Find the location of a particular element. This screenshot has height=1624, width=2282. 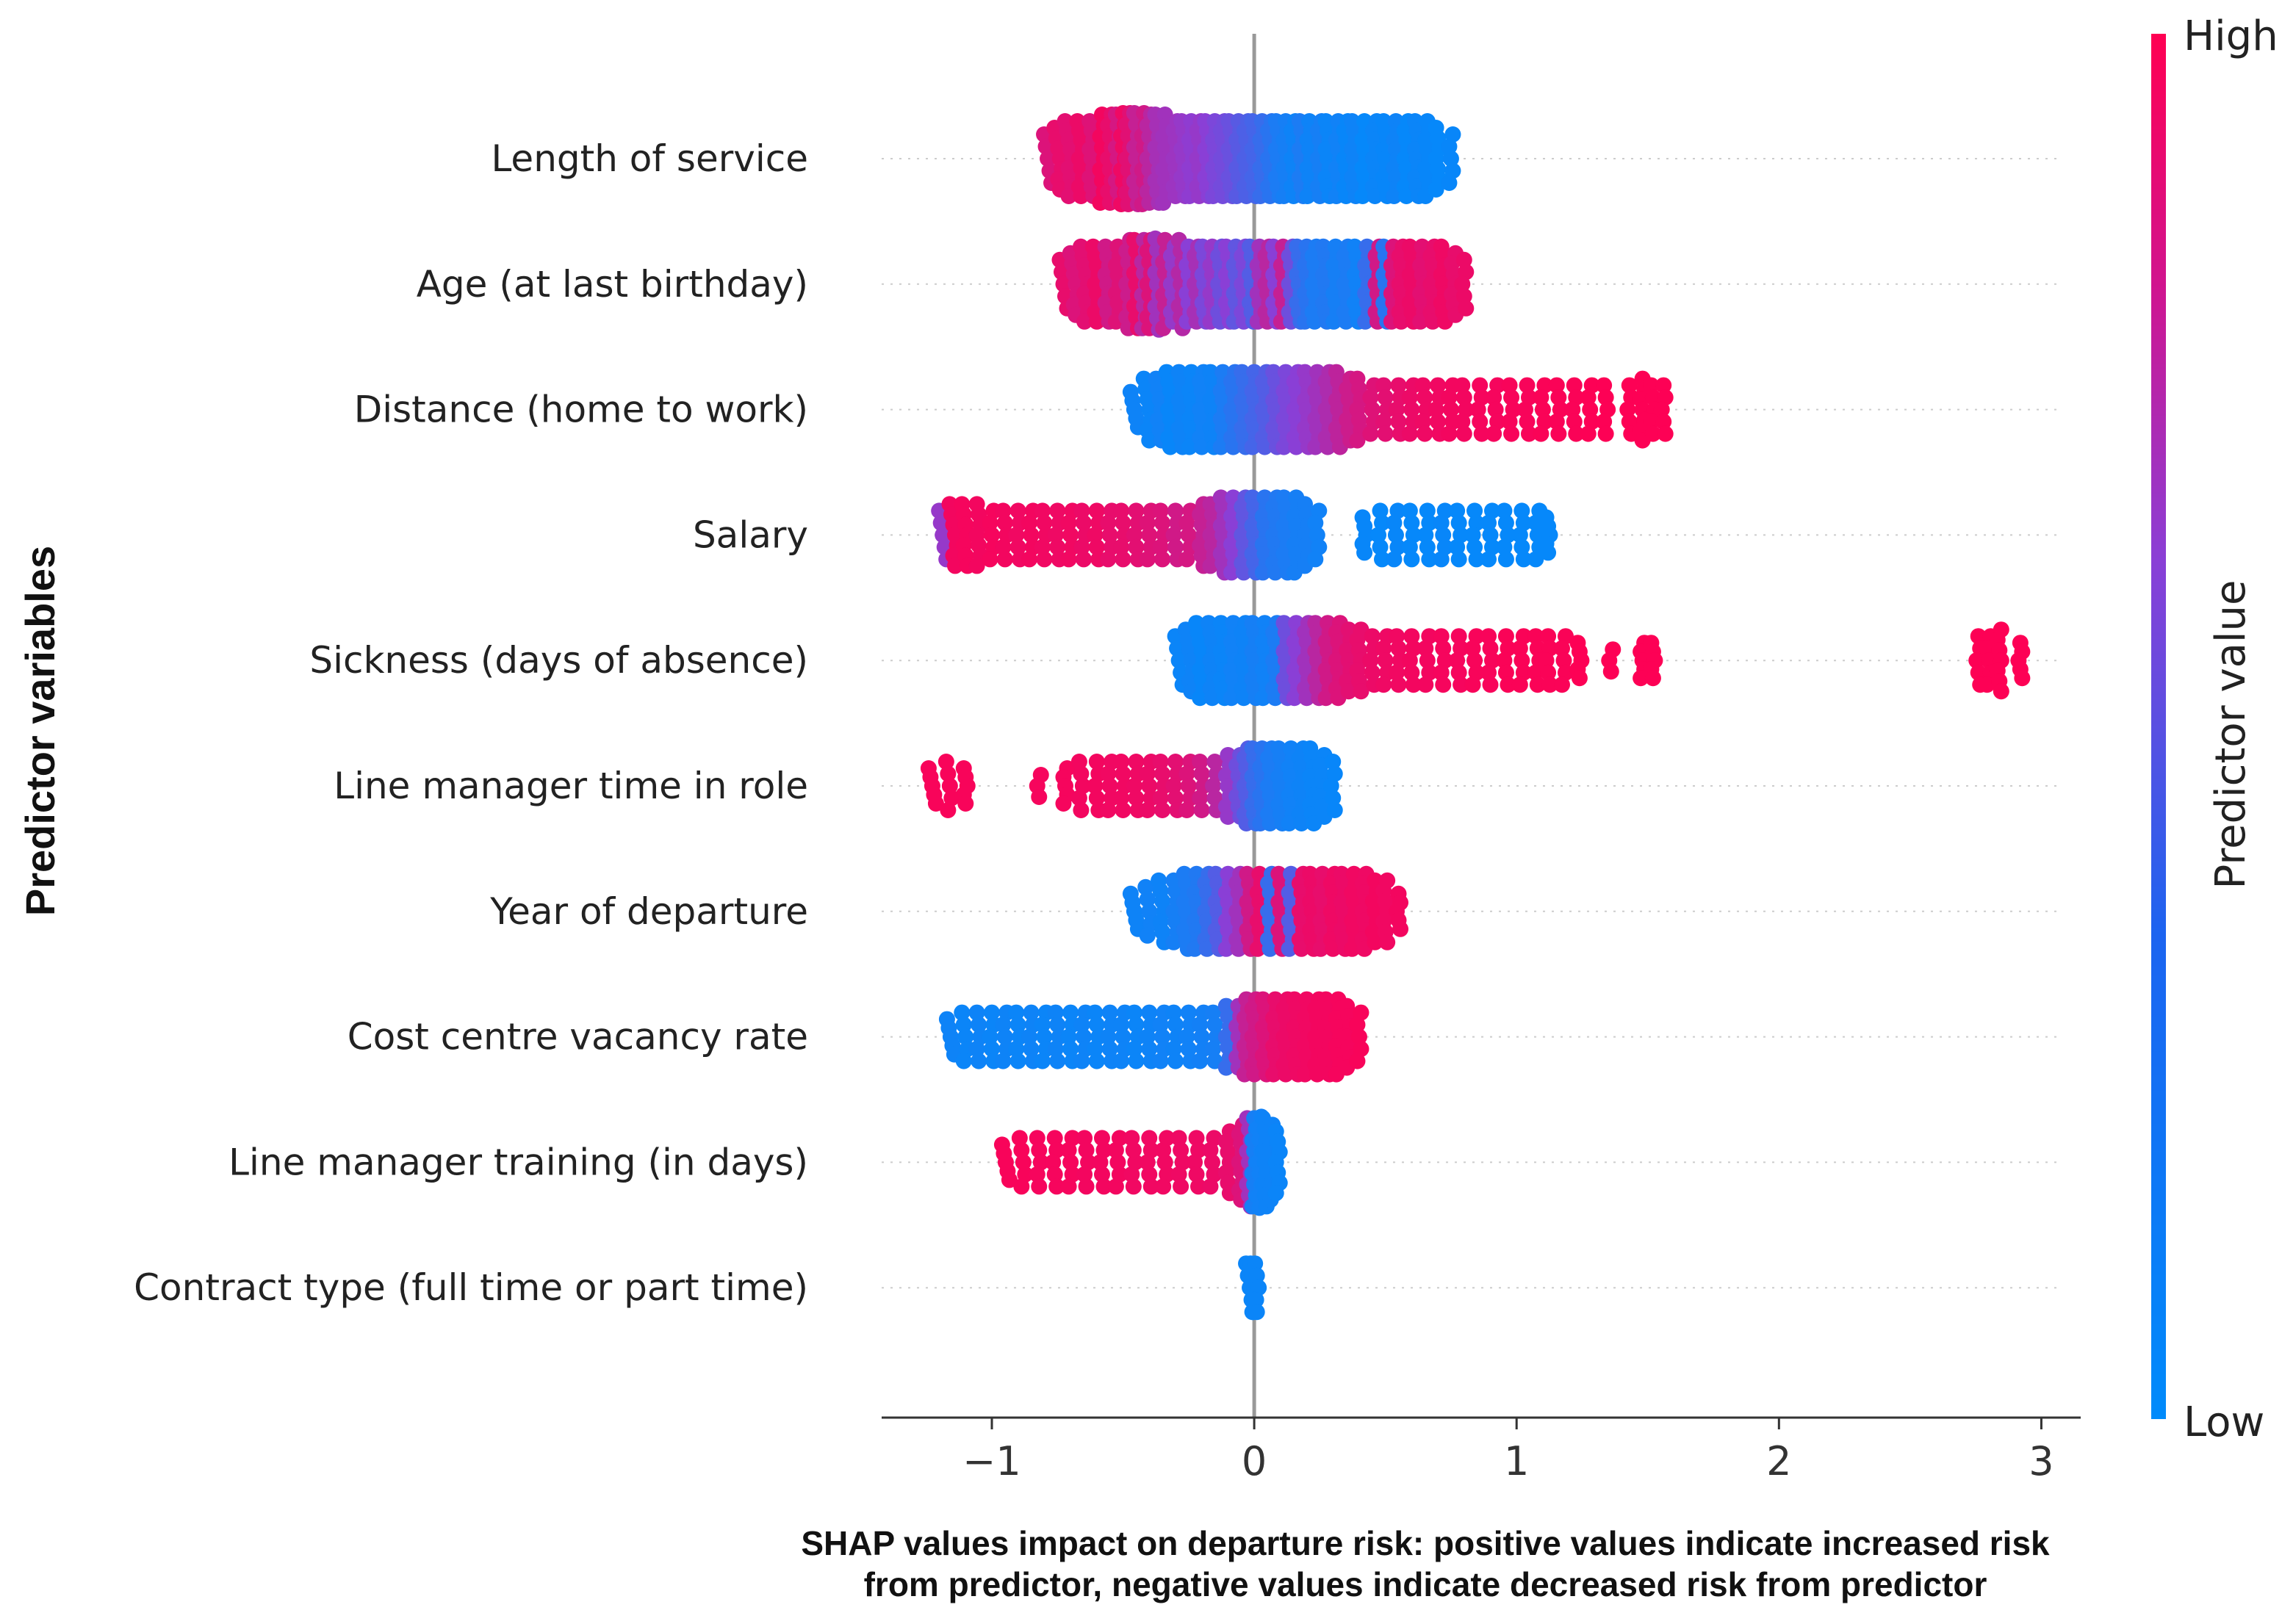

feature-label: Cost centre vacancy rate is located at coordinates (578, 1037).